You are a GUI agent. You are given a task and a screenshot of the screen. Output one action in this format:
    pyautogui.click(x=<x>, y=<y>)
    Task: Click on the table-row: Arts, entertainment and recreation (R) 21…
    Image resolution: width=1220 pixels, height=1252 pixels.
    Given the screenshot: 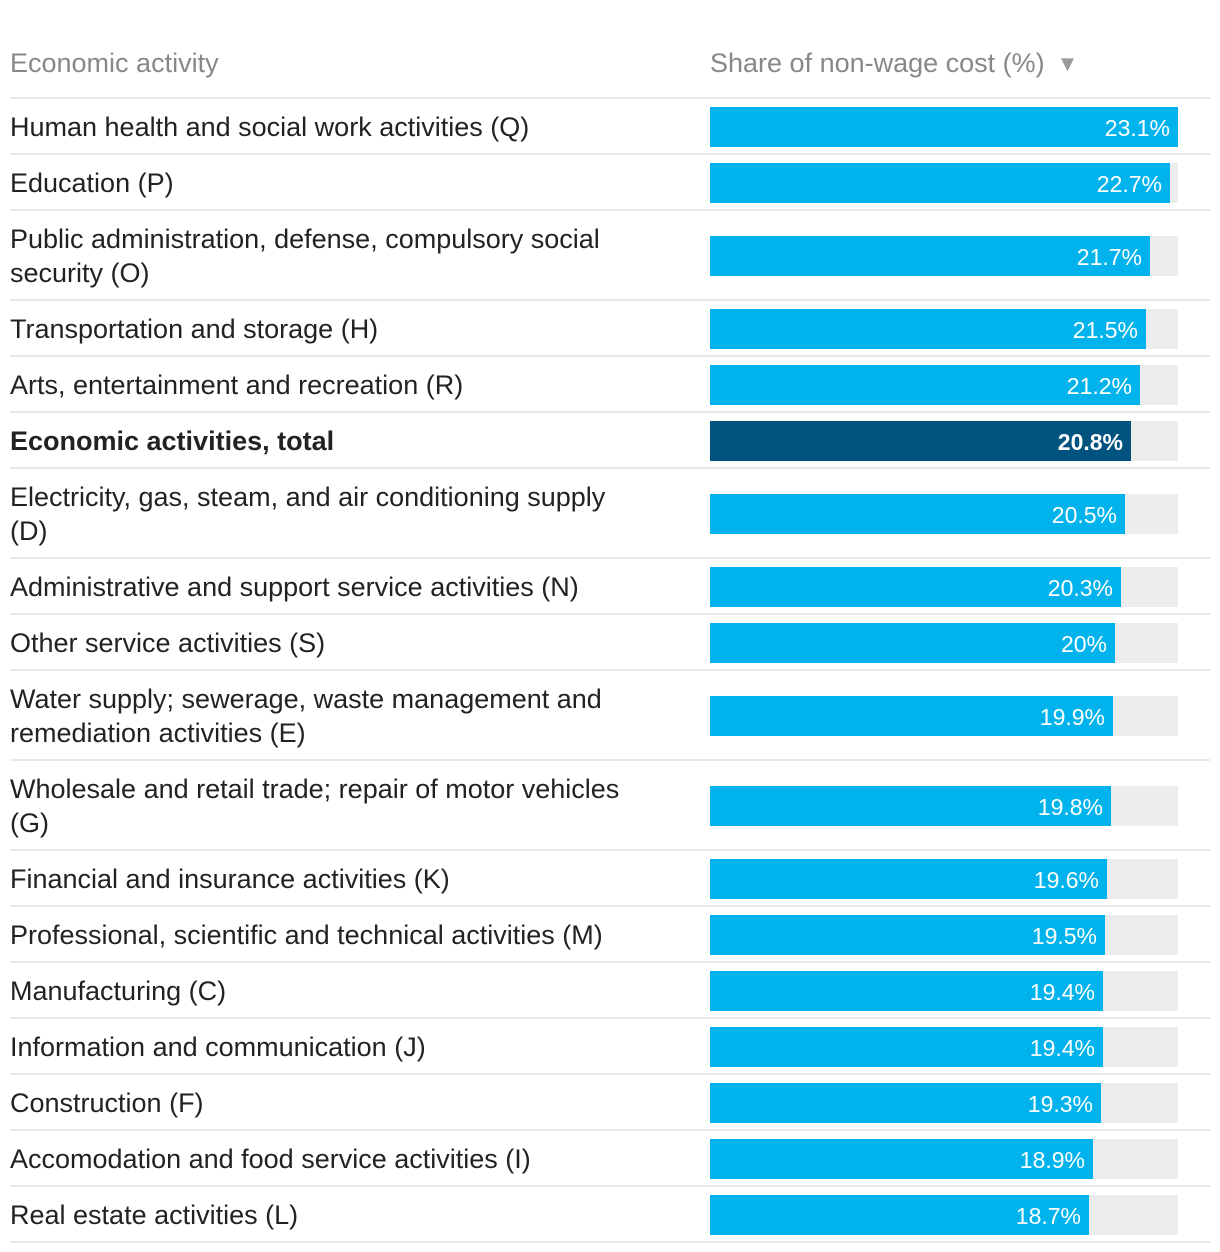 What is the action you would take?
    pyautogui.click(x=610, y=385)
    